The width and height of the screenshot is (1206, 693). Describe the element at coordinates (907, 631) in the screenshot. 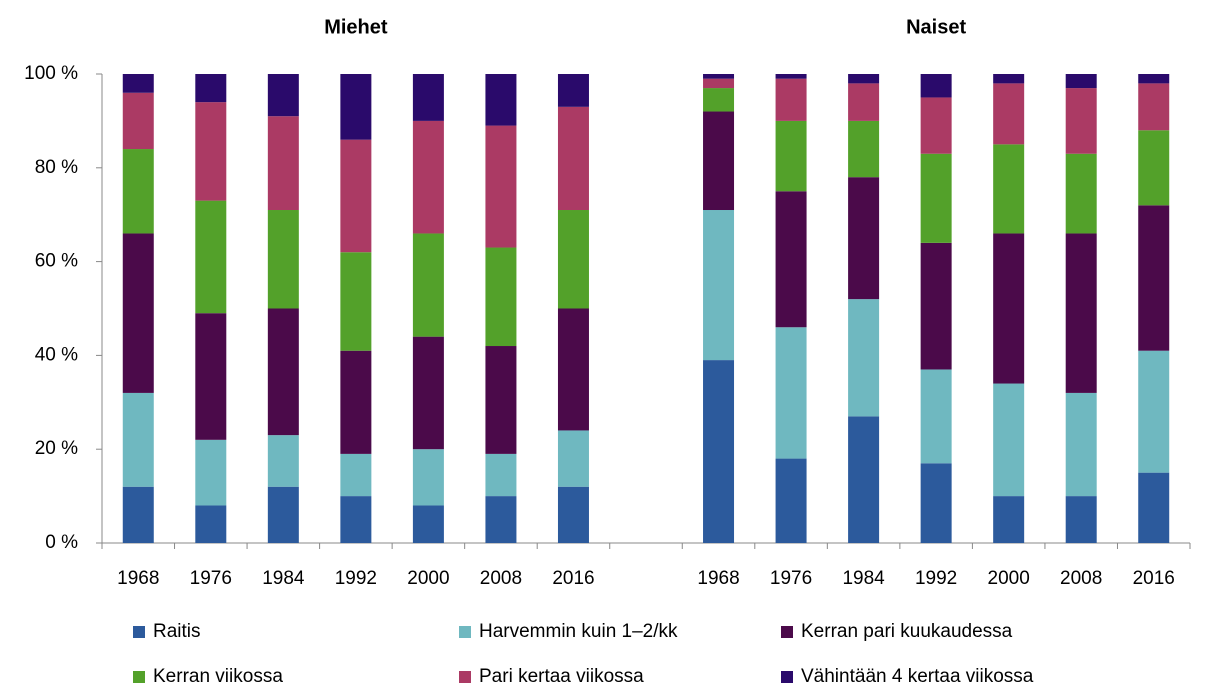

I see `legend-label: Kerran pari kuukaudessa` at that location.